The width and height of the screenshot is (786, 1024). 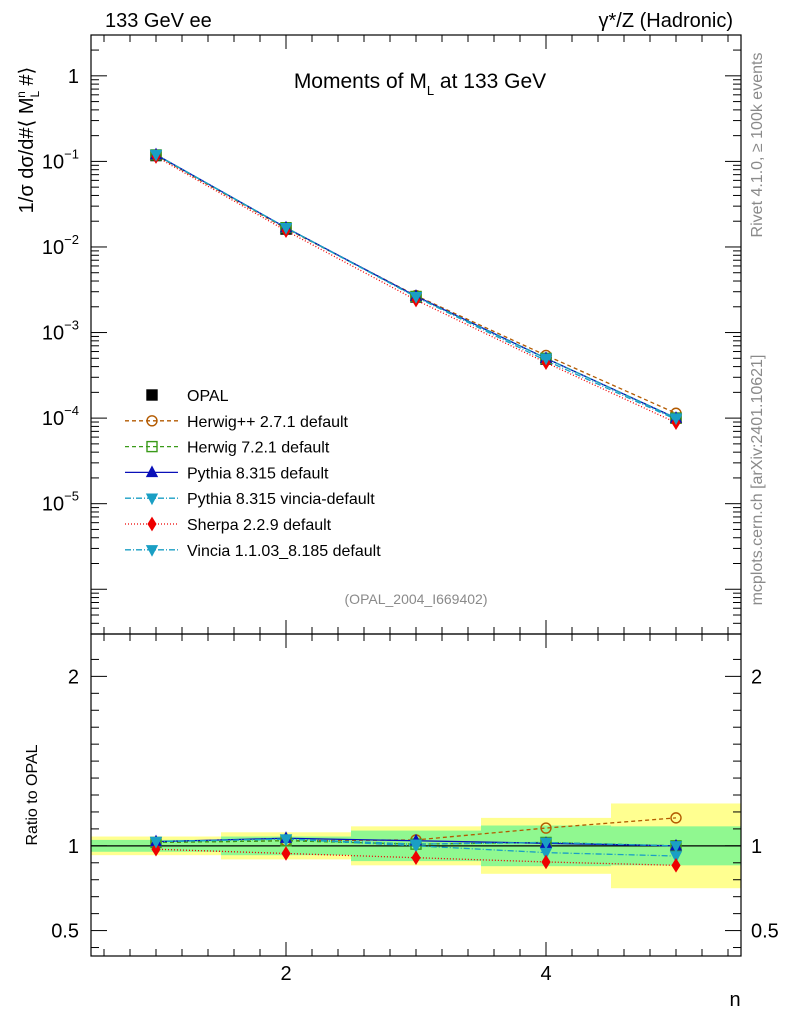 I want to click on ratio-series-markers, so click(x=416, y=842).